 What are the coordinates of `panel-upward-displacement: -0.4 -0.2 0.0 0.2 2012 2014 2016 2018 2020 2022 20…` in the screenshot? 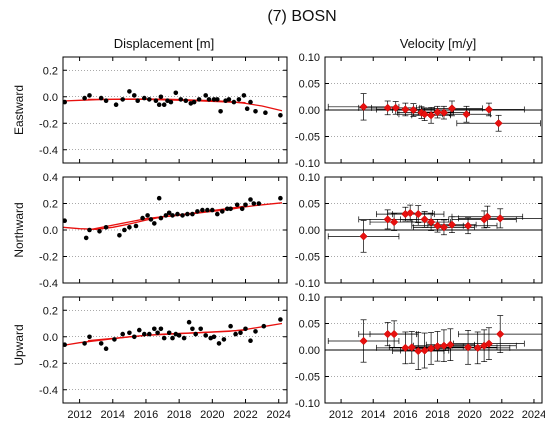 It's located at (165, 358).